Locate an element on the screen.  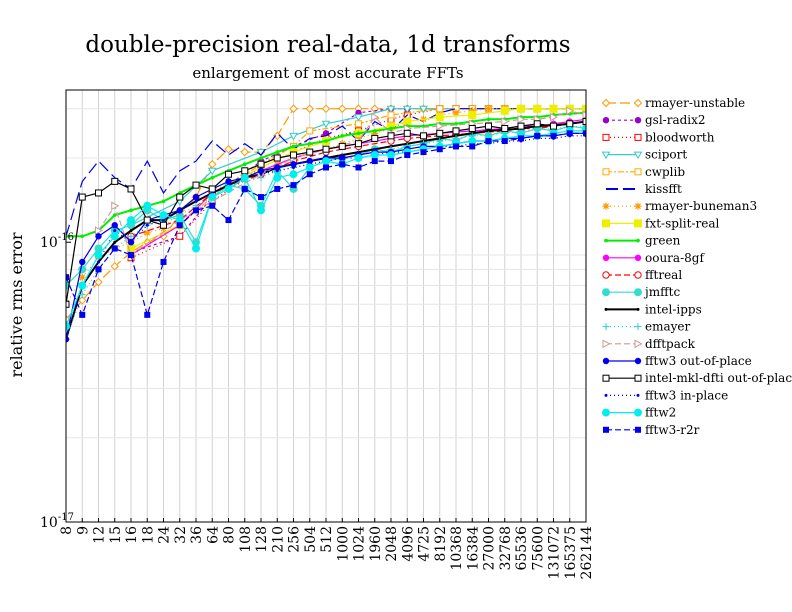
legend-item-rmayer-unstable: rmayer-unstable is located at coordinates (673, 103).